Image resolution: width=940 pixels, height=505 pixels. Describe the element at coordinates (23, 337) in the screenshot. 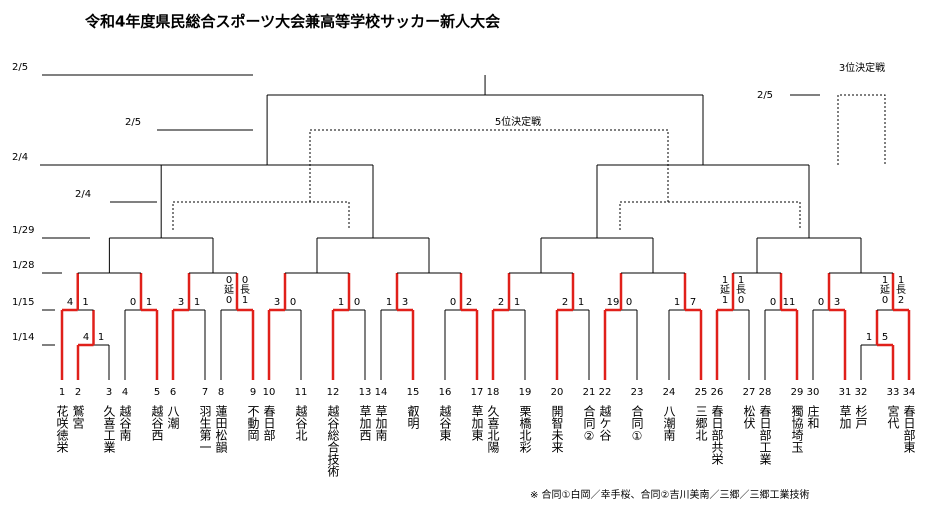

I see `round-date: 1/14` at that location.